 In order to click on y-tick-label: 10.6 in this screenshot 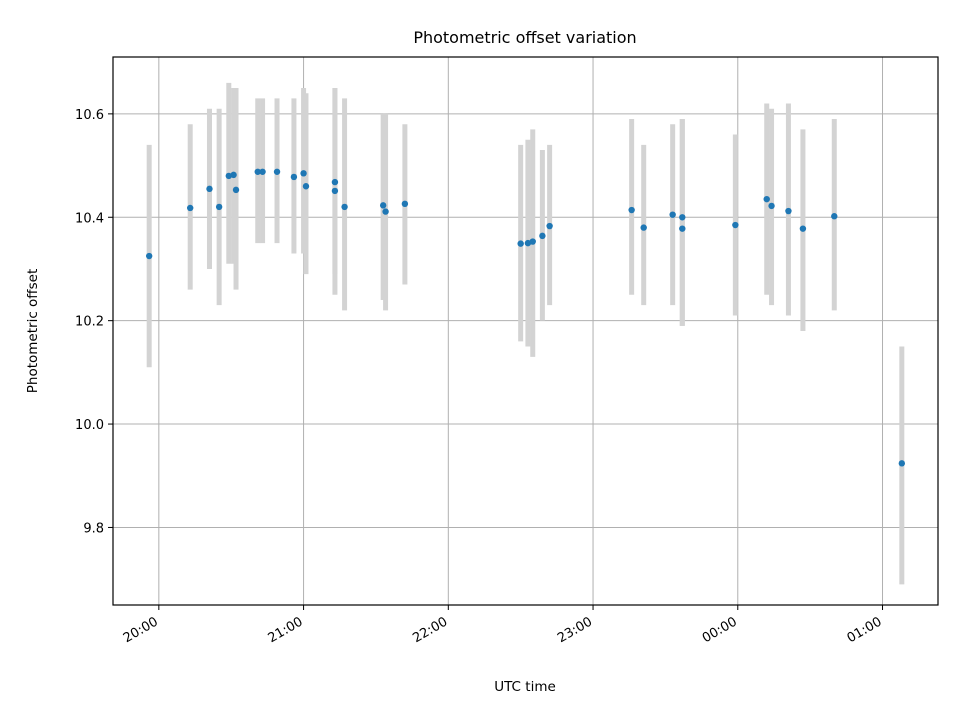, I will do `click(89, 115)`.